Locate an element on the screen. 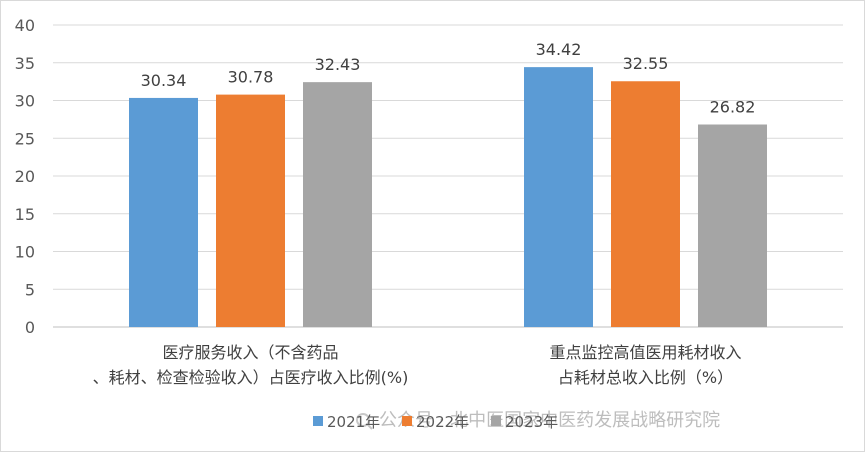  category-label: 占耗材总收入比例（%） is located at coordinates (645, 377).